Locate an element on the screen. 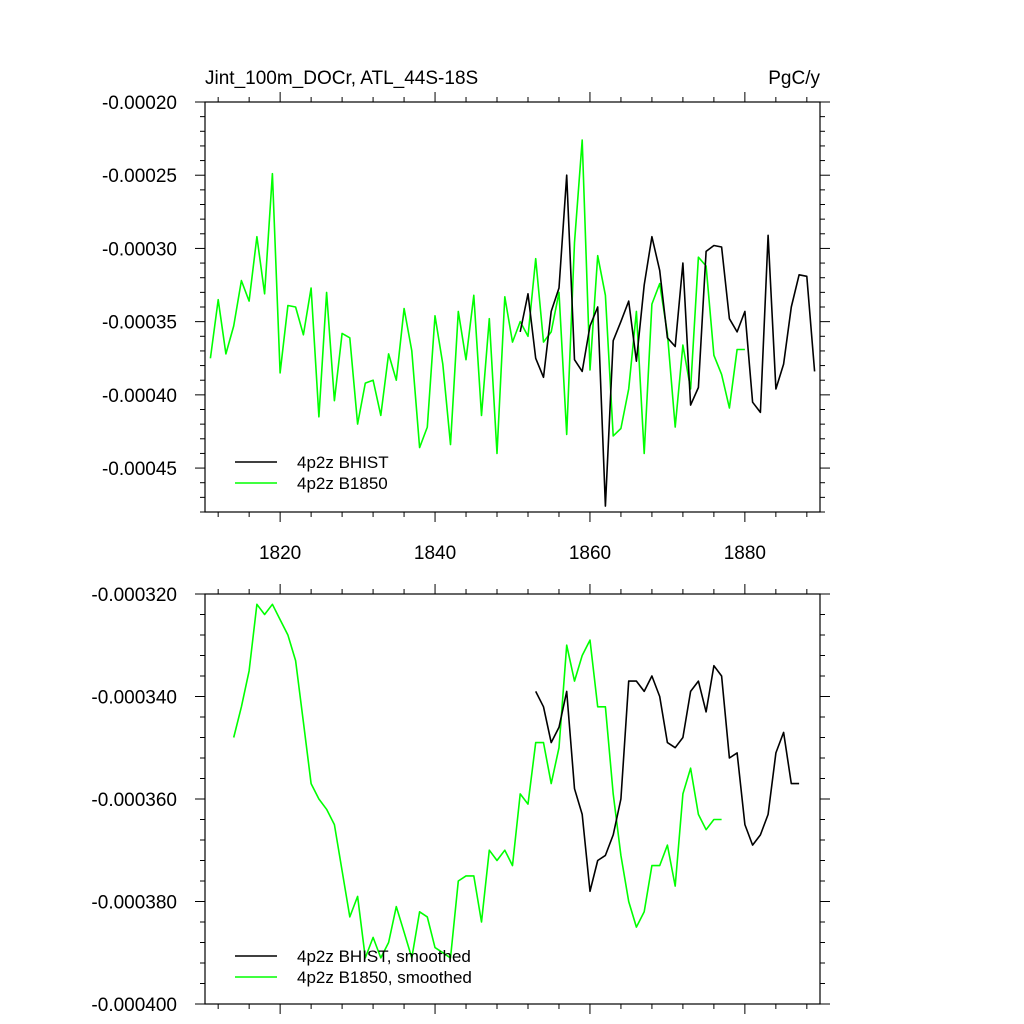  y-tick-label: -0.000400 is located at coordinates (134, 1005).